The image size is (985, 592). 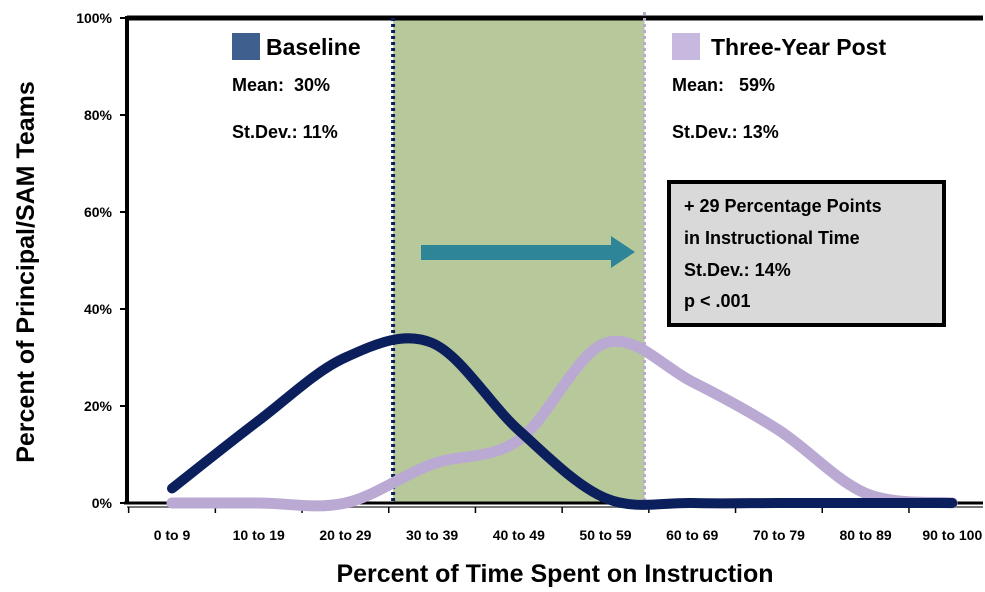 What do you see at coordinates (246, 46) in the screenshot?
I see `baseline-legend-swatch` at bounding box center [246, 46].